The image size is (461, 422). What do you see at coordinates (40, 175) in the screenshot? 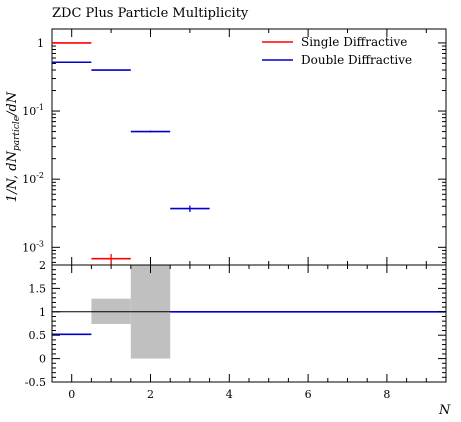
I see `y-tick-label-exponent: -2` at bounding box center [40, 175].